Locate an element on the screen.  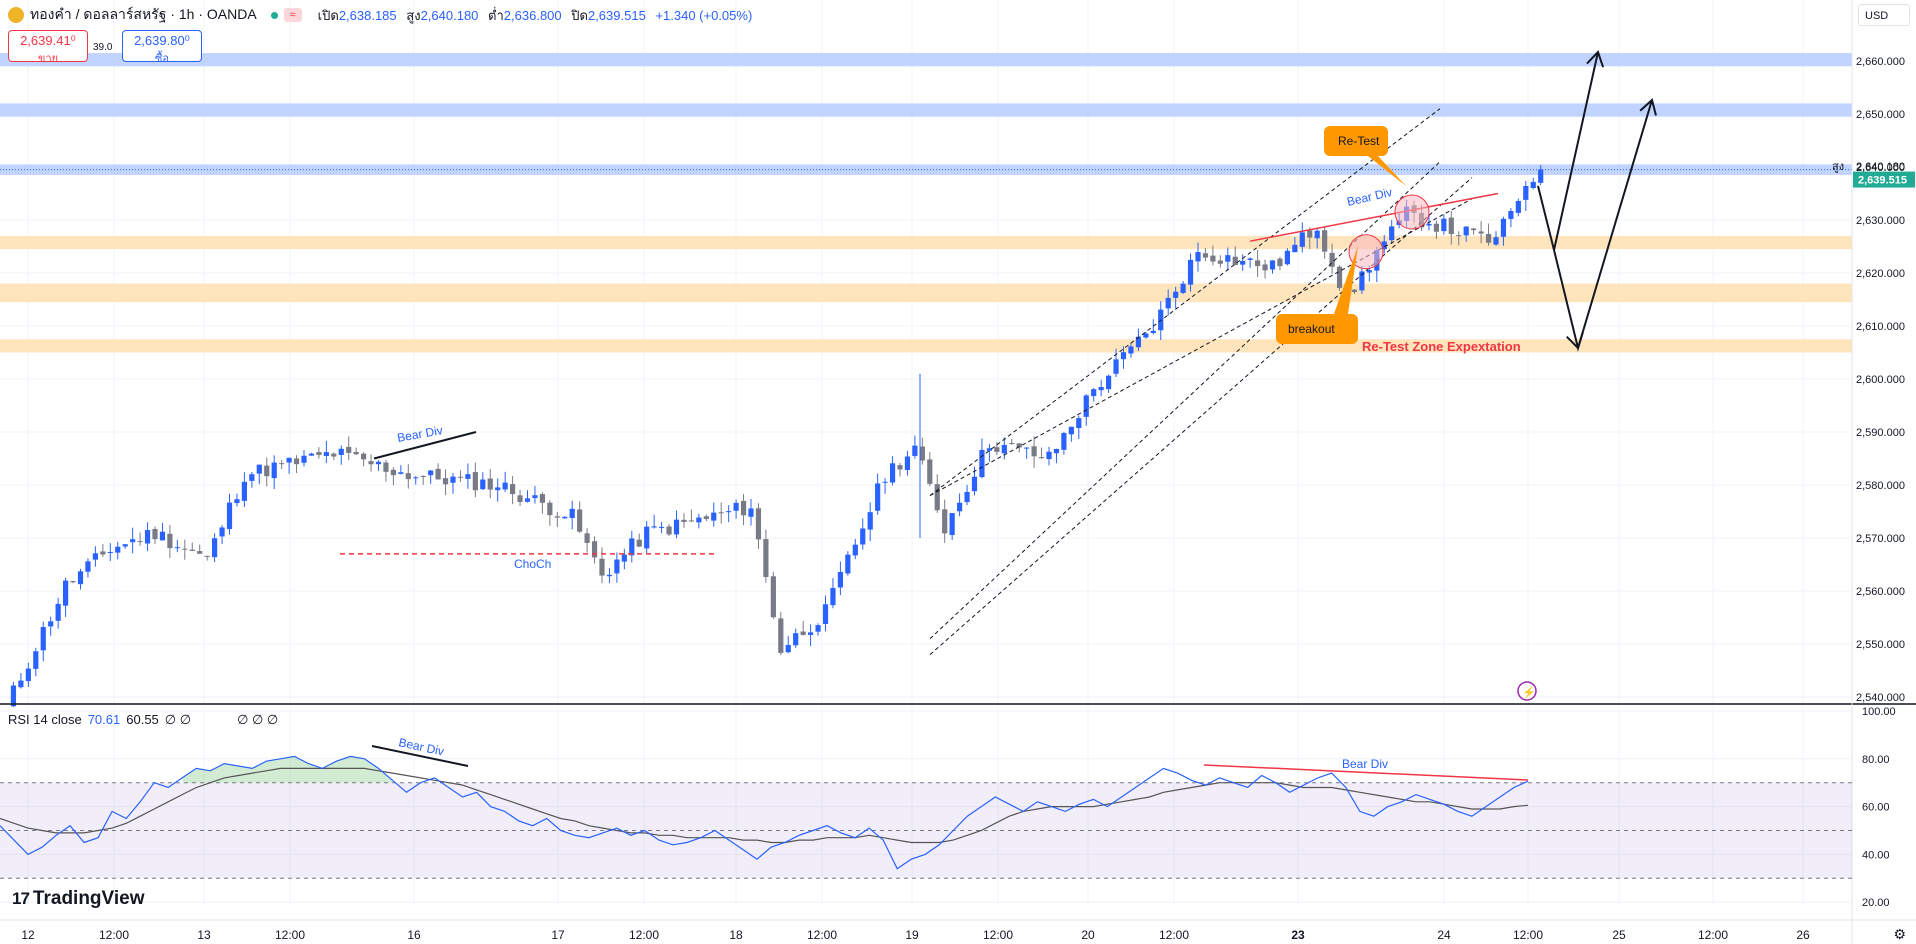
tradingview-logo: 17 TradingView is located at coordinates (78, 899).